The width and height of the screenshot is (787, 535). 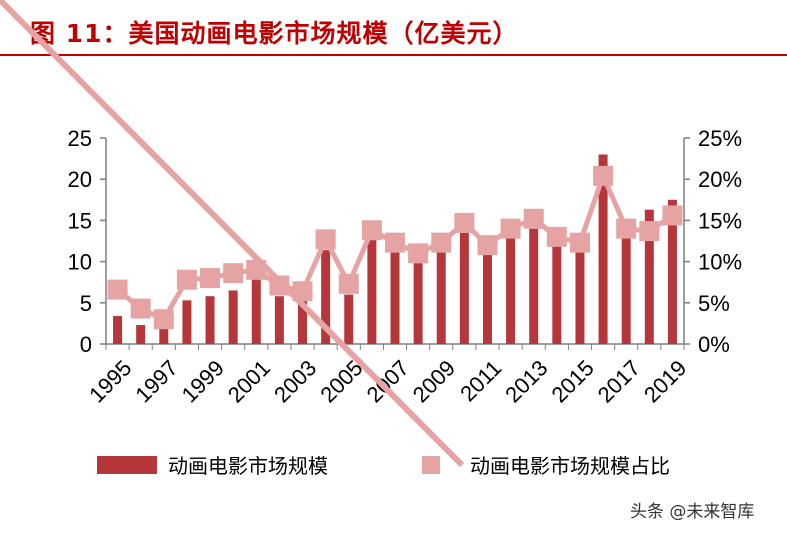 I want to click on x-tick-label: 2011, so click(x=480, y=380).